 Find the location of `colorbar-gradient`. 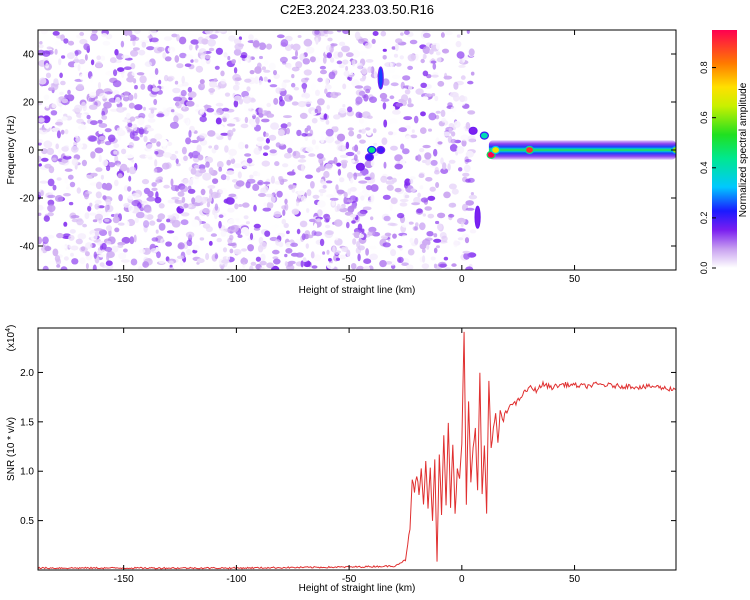

colorbar-gradient is located at coordinates (724, 149).